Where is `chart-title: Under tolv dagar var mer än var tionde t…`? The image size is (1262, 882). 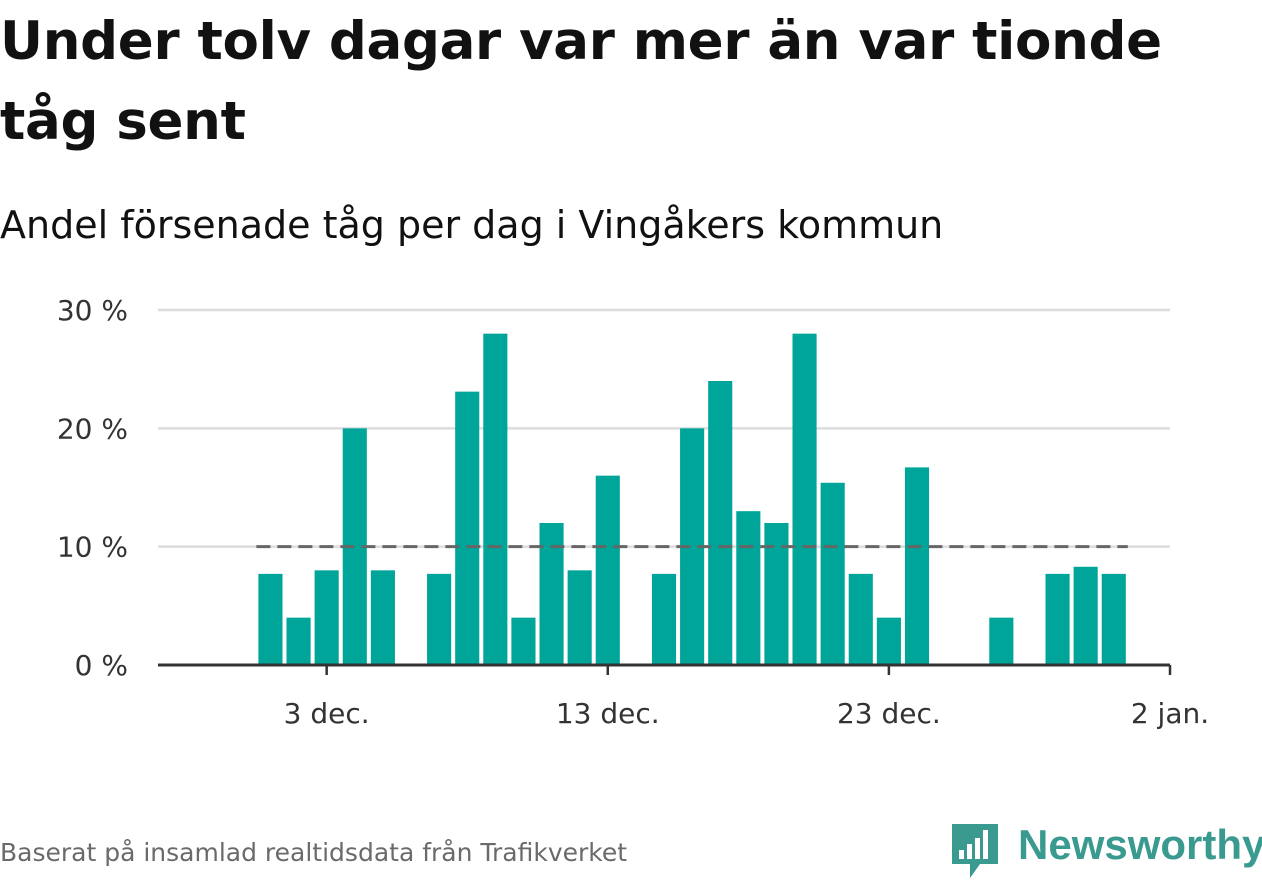
chart-title: Under tolv dagar var mer än var tionde t… is located at coordinates (581, 81).